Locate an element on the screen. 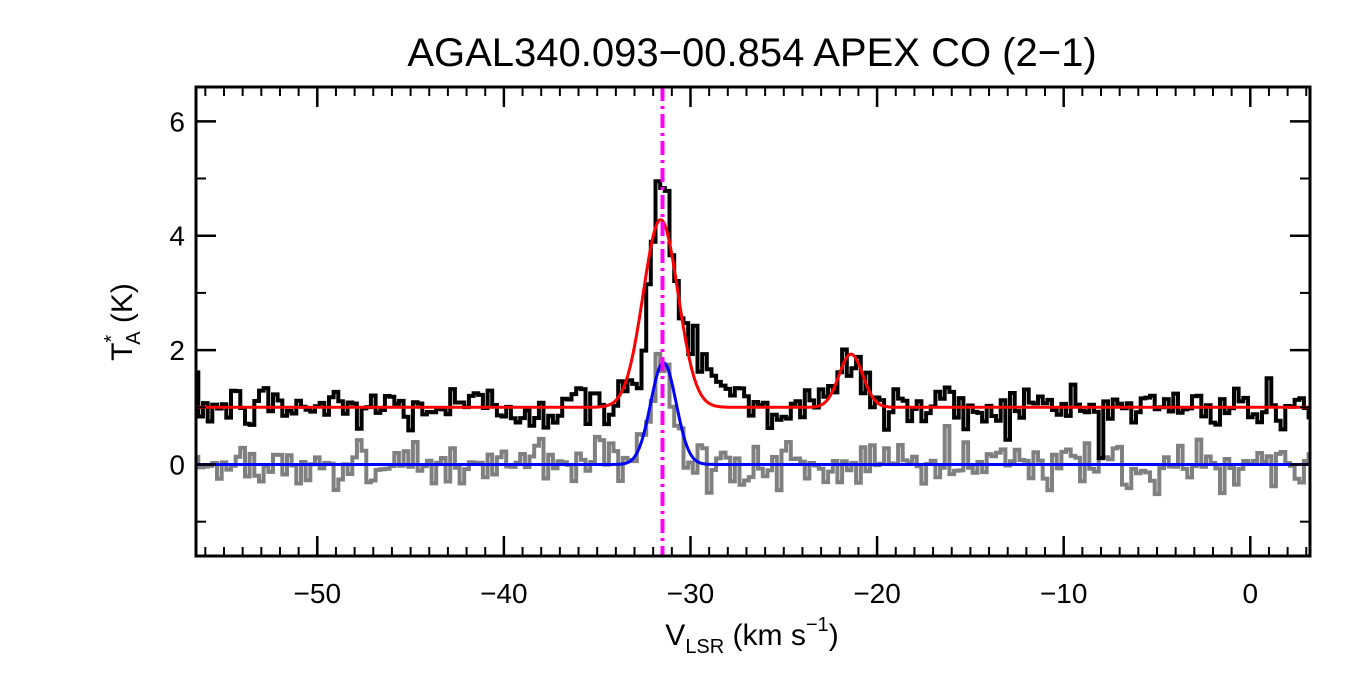 This screenshot has width=1350, height=675. x-tick-label: −20 is located at coordinates (877, 593).